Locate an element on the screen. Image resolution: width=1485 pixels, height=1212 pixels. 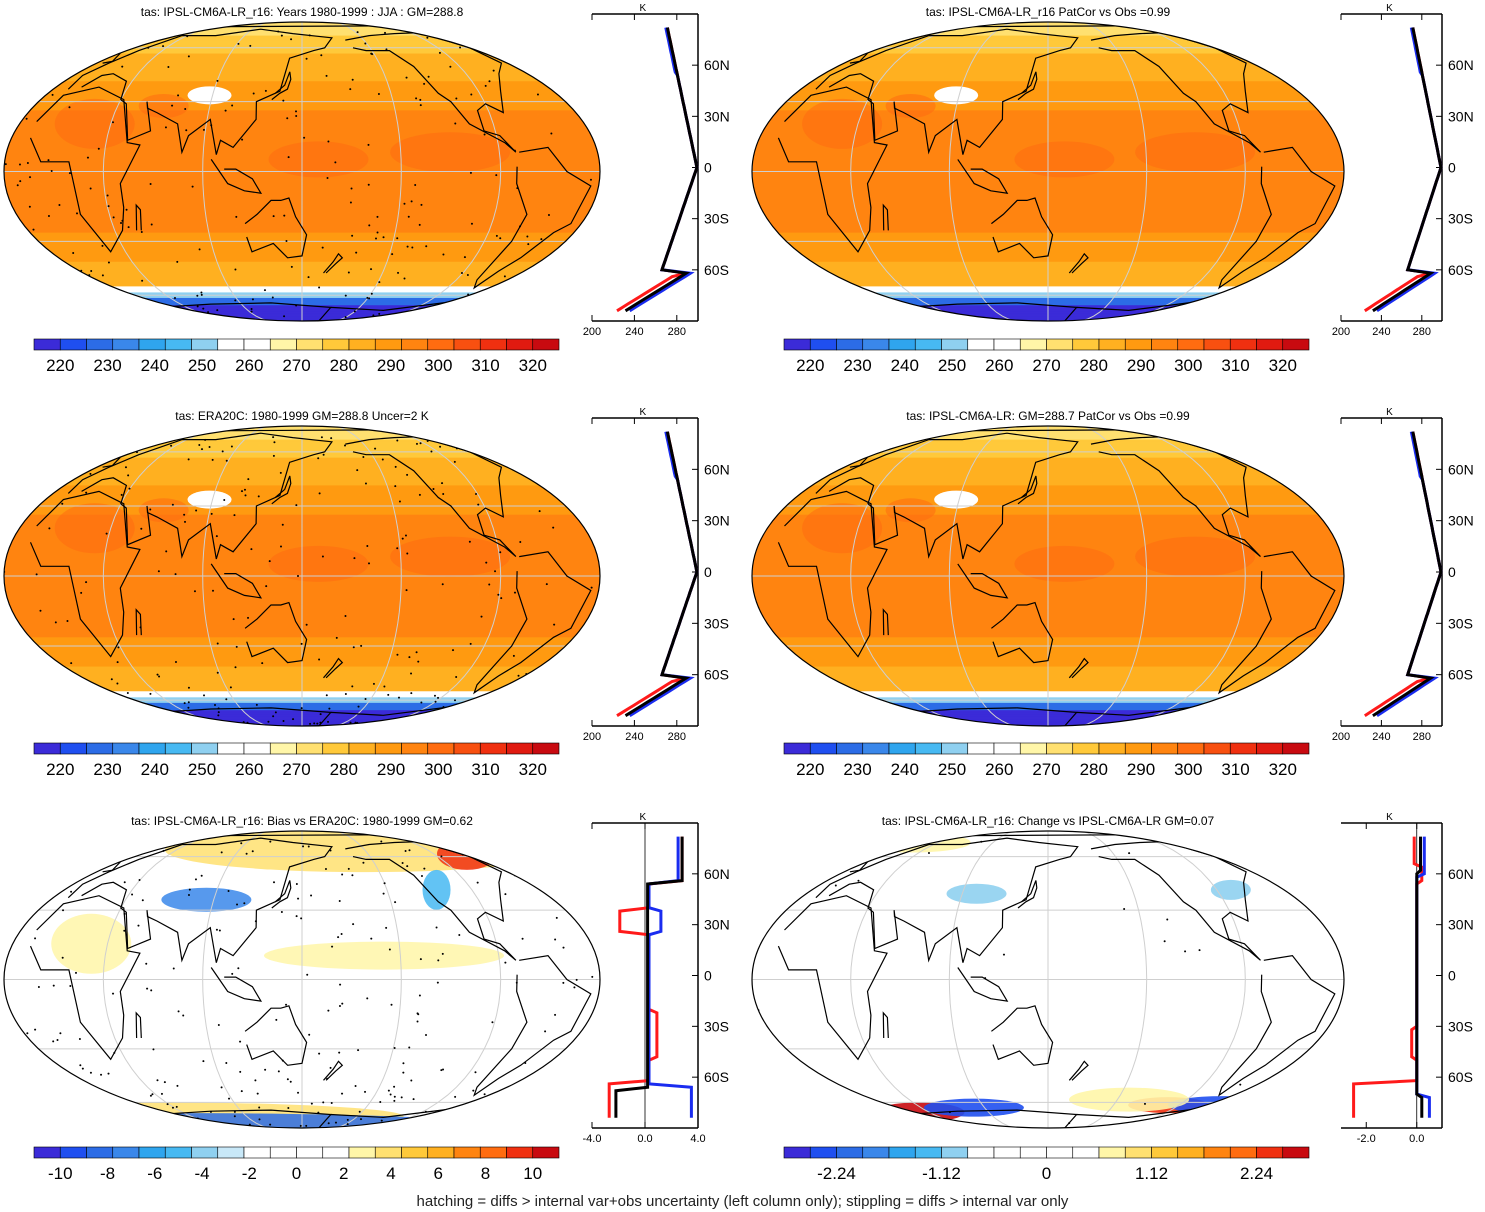
colorbar-tick-label: 280 is located at coordinates (344, 769).